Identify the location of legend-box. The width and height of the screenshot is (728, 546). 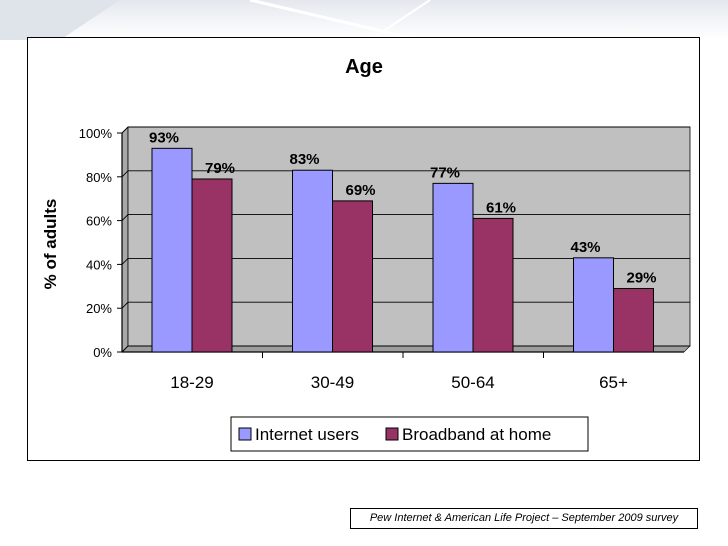
(409, 434).